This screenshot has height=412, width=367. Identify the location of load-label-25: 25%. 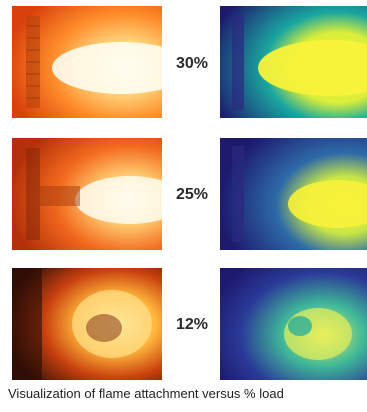
(192, 194).